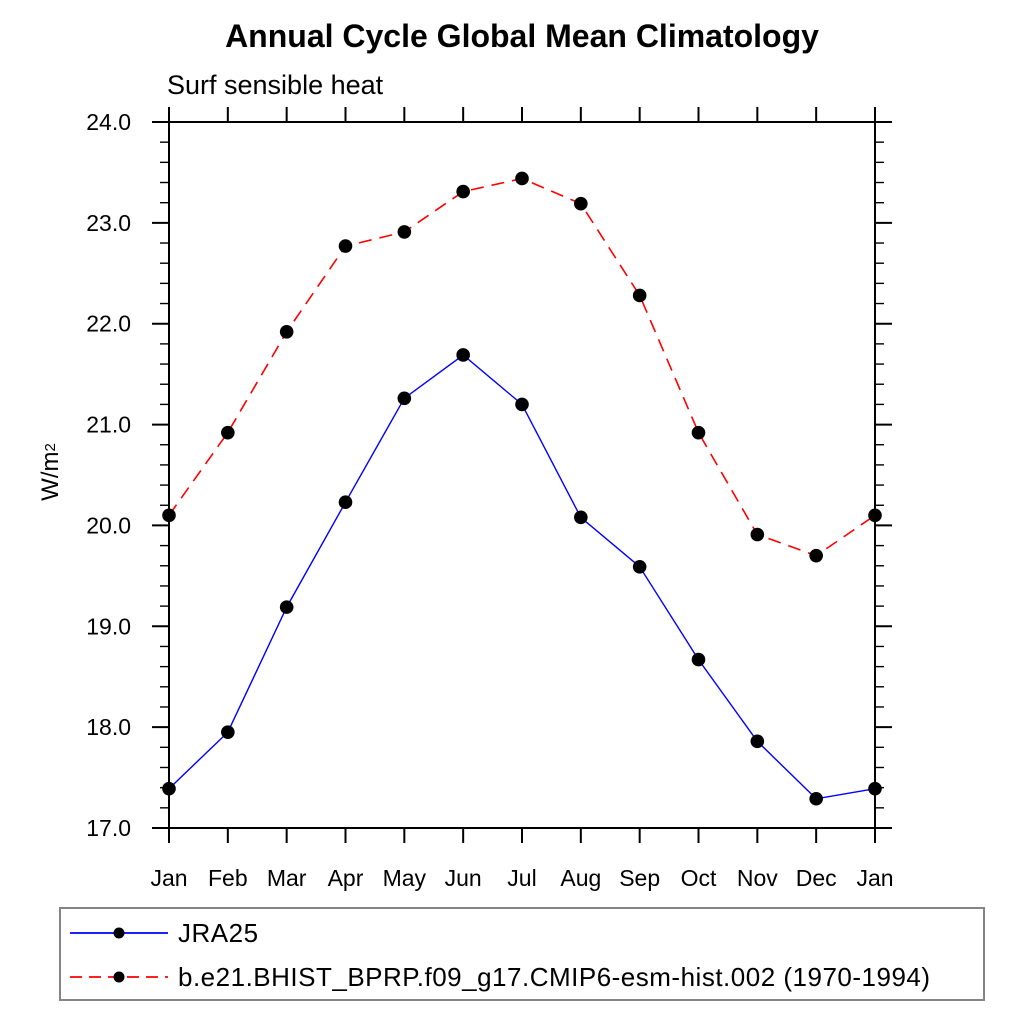  What do you see at coordinates (108, 324) in the screenshot?
I see `y-axis-tick-label: 22.0` at bounding box center [108, 324].